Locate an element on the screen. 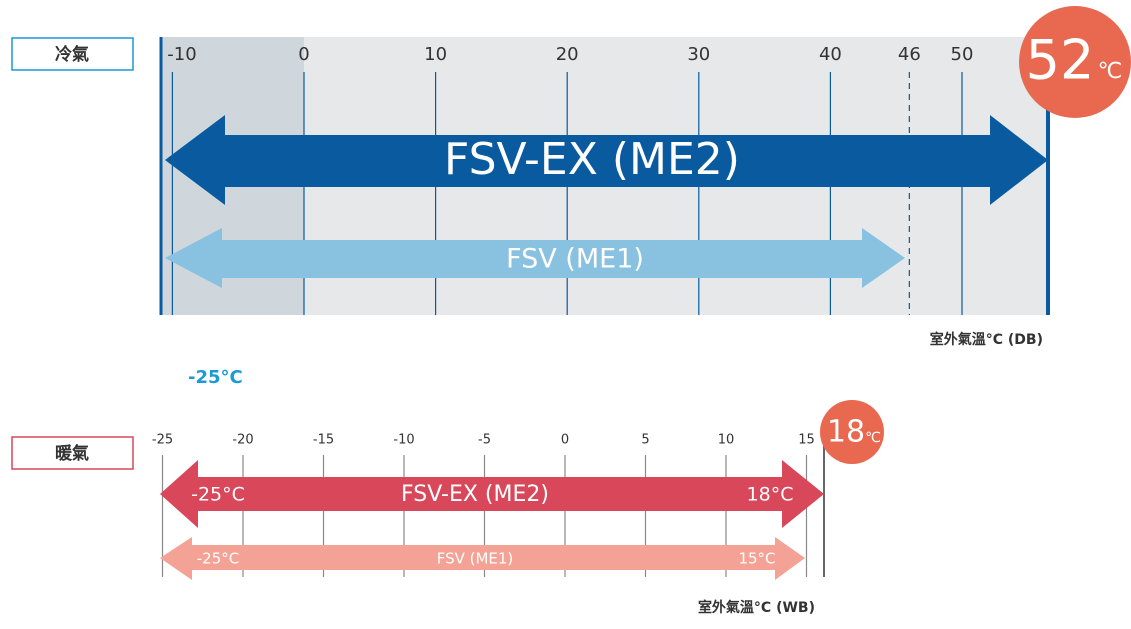  tag-label: 冷氣 is located at coordinates (72, 54).